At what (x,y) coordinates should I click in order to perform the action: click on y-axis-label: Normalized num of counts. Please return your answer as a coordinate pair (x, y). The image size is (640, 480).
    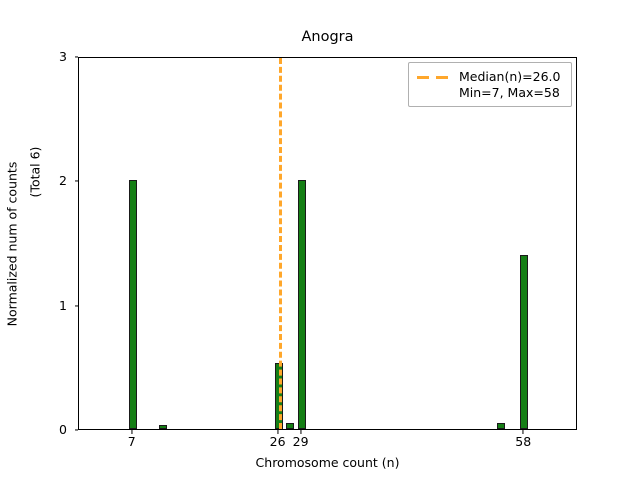
    Looking at the image, I should click on (12, 243).